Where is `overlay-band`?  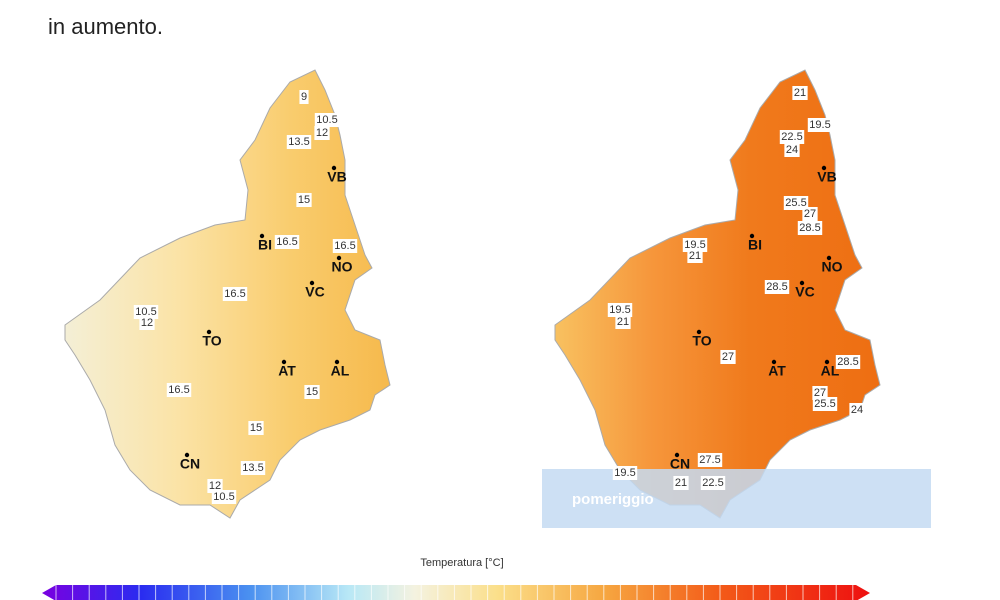
overlay-band is located at coordinates (736, 498).